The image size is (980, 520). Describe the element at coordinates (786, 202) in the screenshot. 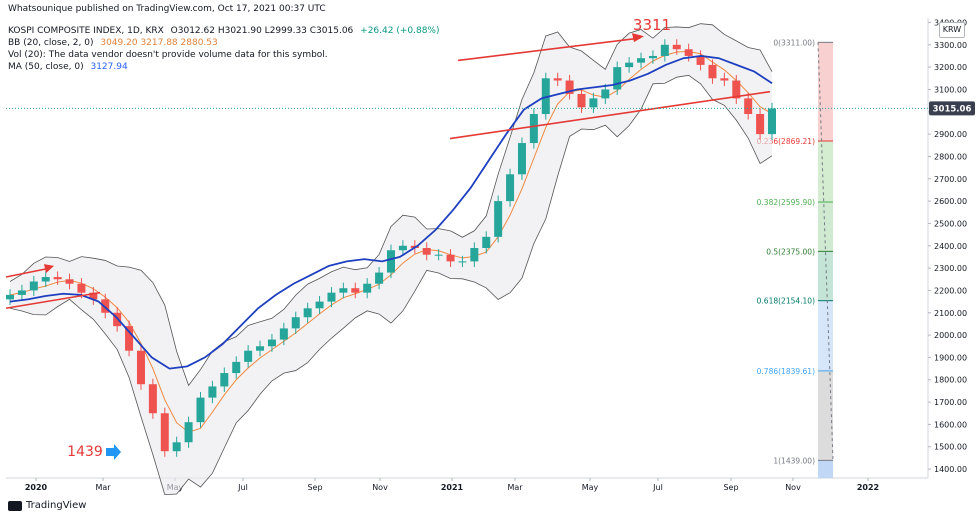

I see `fib-level-label: 0.382(2595.90)` at that location.